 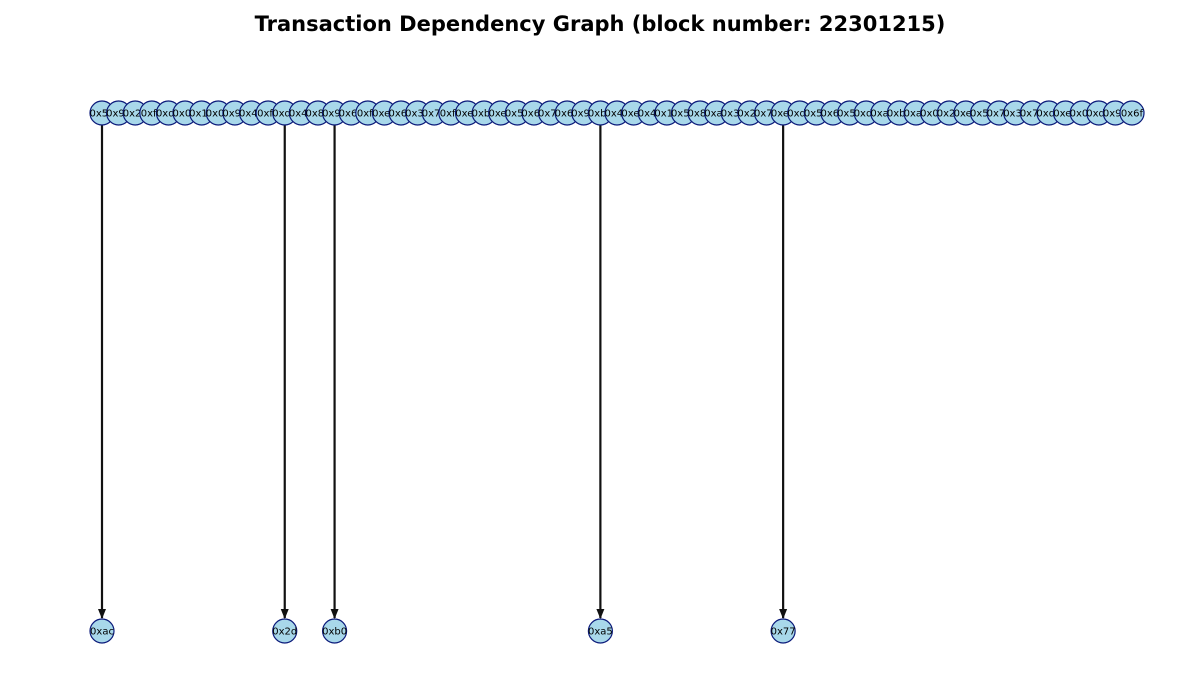 What do you see at coordinates (185, 114) in the screenshot?
I see `node-label: 0x01` at bounding box center [185, 114].